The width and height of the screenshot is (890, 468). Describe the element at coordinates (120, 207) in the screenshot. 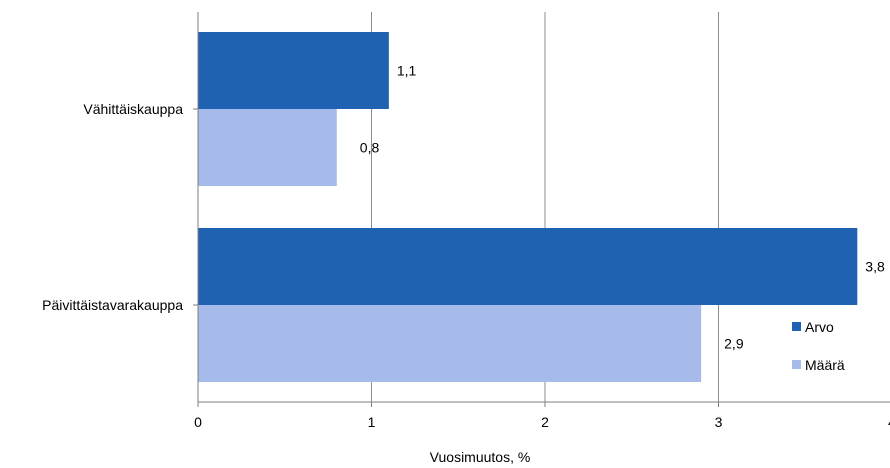

I see `category-labels: Vähittäiskauppa Päivittäistavarakauppa` at that location.